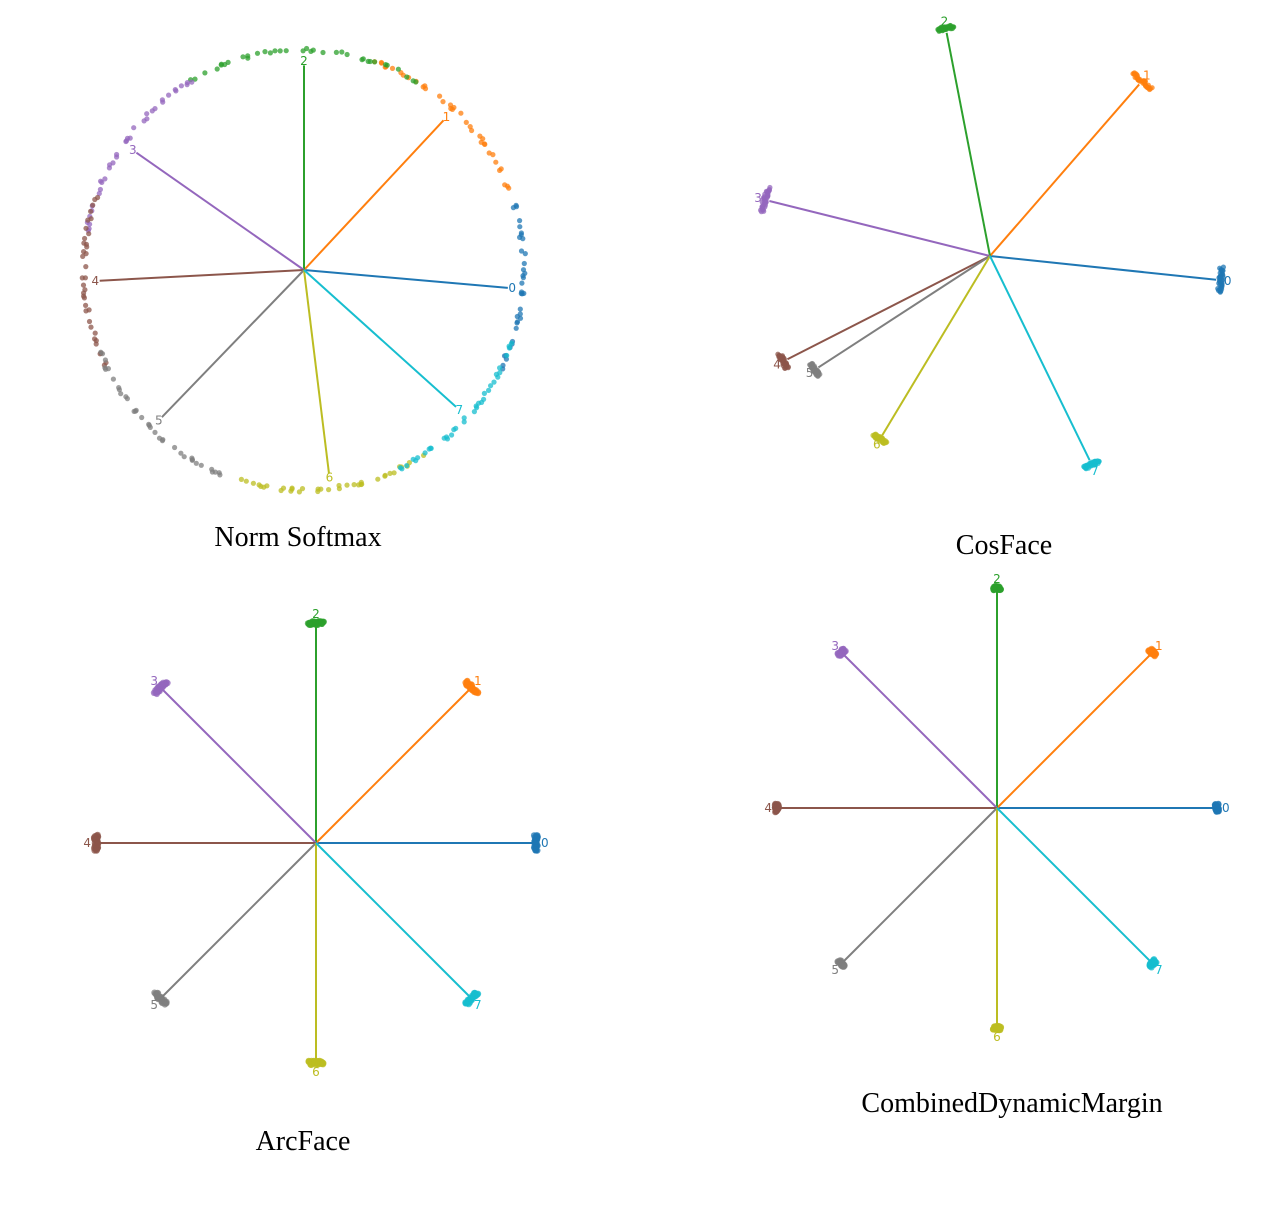  I want to click on class-4-mean-line, so click(202, 275).